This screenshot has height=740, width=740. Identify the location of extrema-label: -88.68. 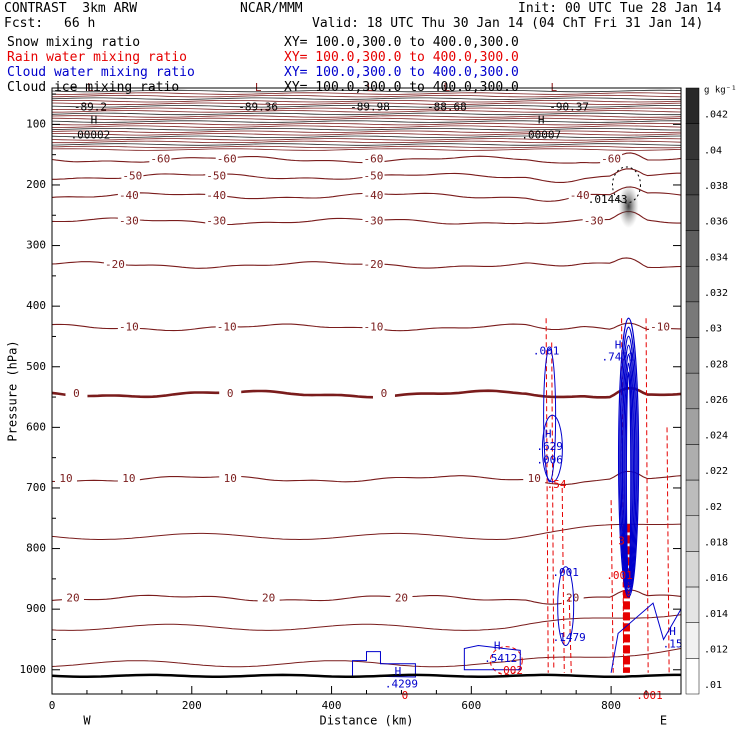
(447, 106).